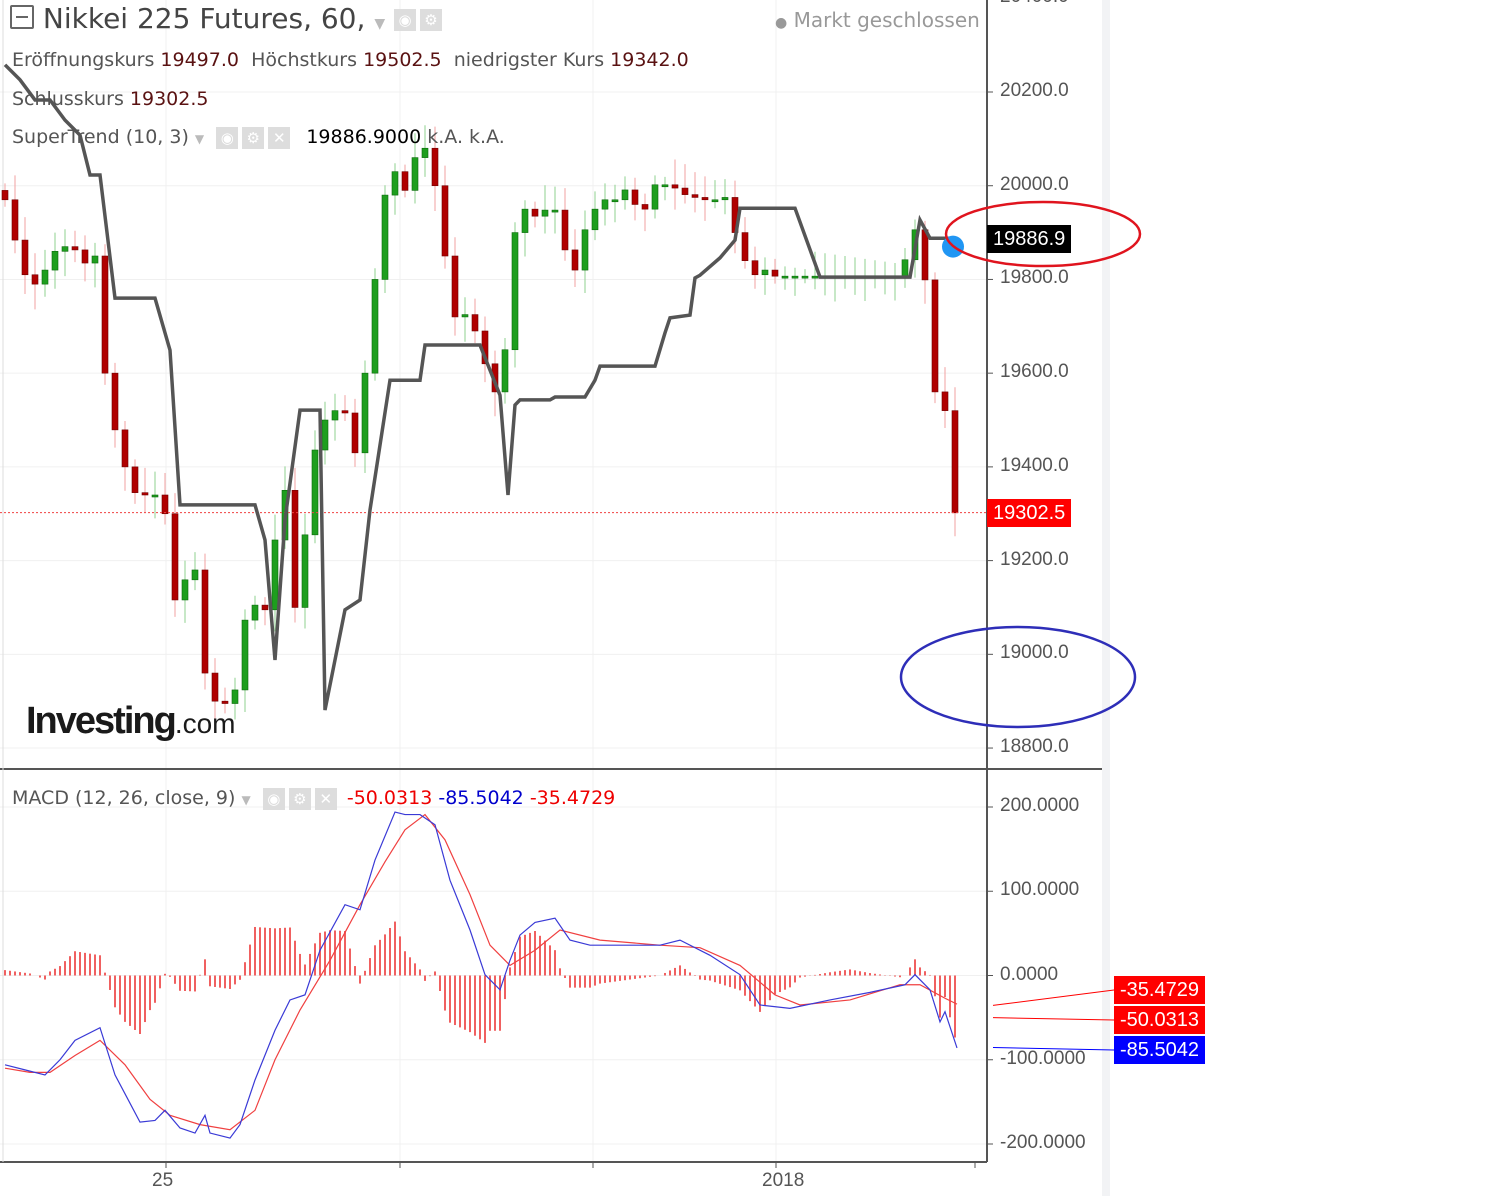 The width and height of the screenshot is (1497, 1196). Describe the element at coordinates (1029, 513) in the screenshot. I see `last-price-label: 19302.5` at that location.